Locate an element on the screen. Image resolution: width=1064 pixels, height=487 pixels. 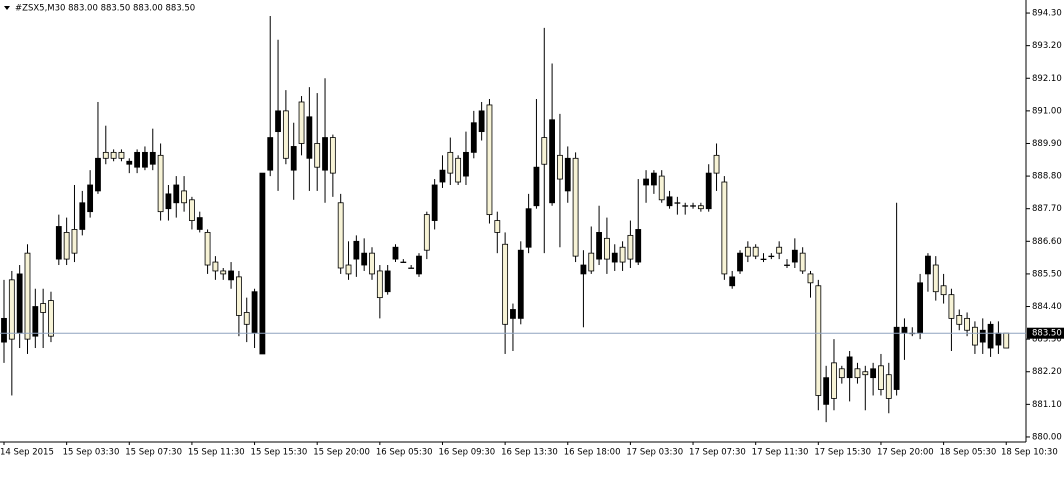
x-tick-label: 15 Sep 20:00 is located at coordinates (341, 453).